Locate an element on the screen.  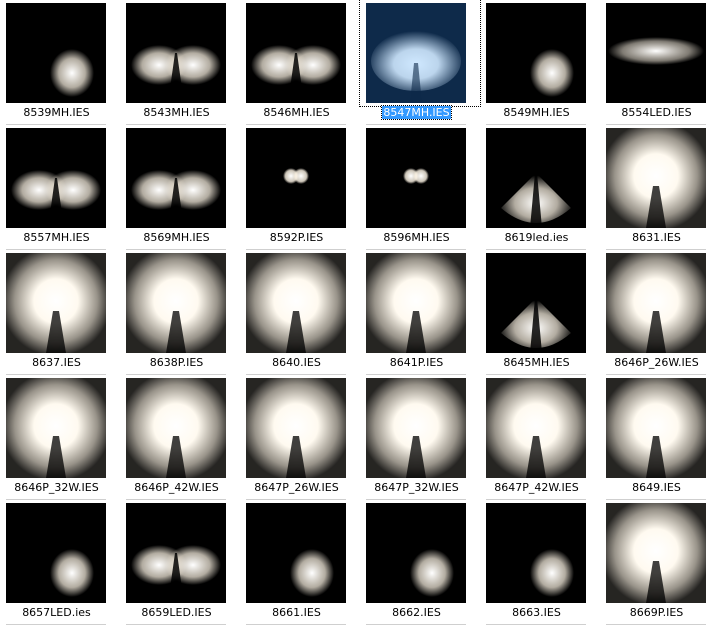
file-name: 8549MH.IES is located at coordinates (536, 112).